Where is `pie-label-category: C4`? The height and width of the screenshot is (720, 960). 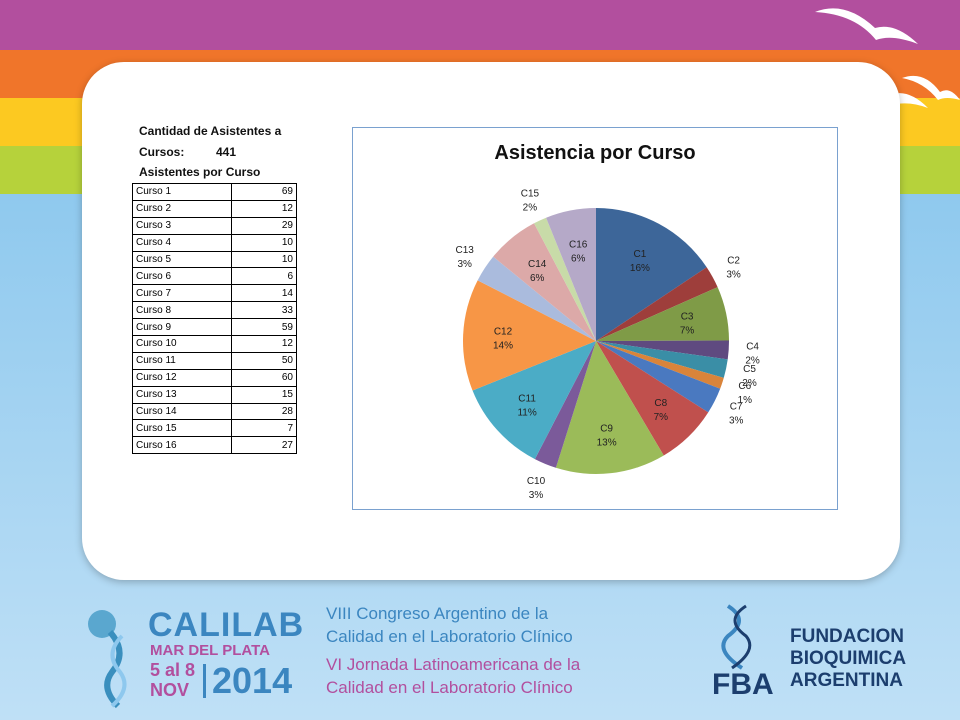 pie-label-category: C4 is located at coordinates (752, 347).